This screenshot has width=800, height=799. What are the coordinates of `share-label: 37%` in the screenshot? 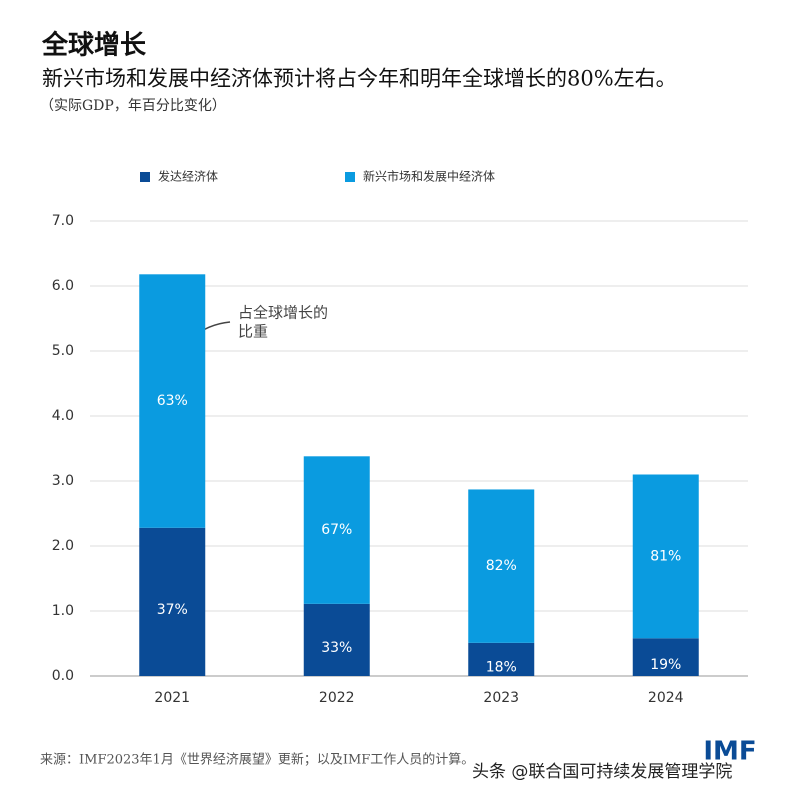 It's located at (172, 610).